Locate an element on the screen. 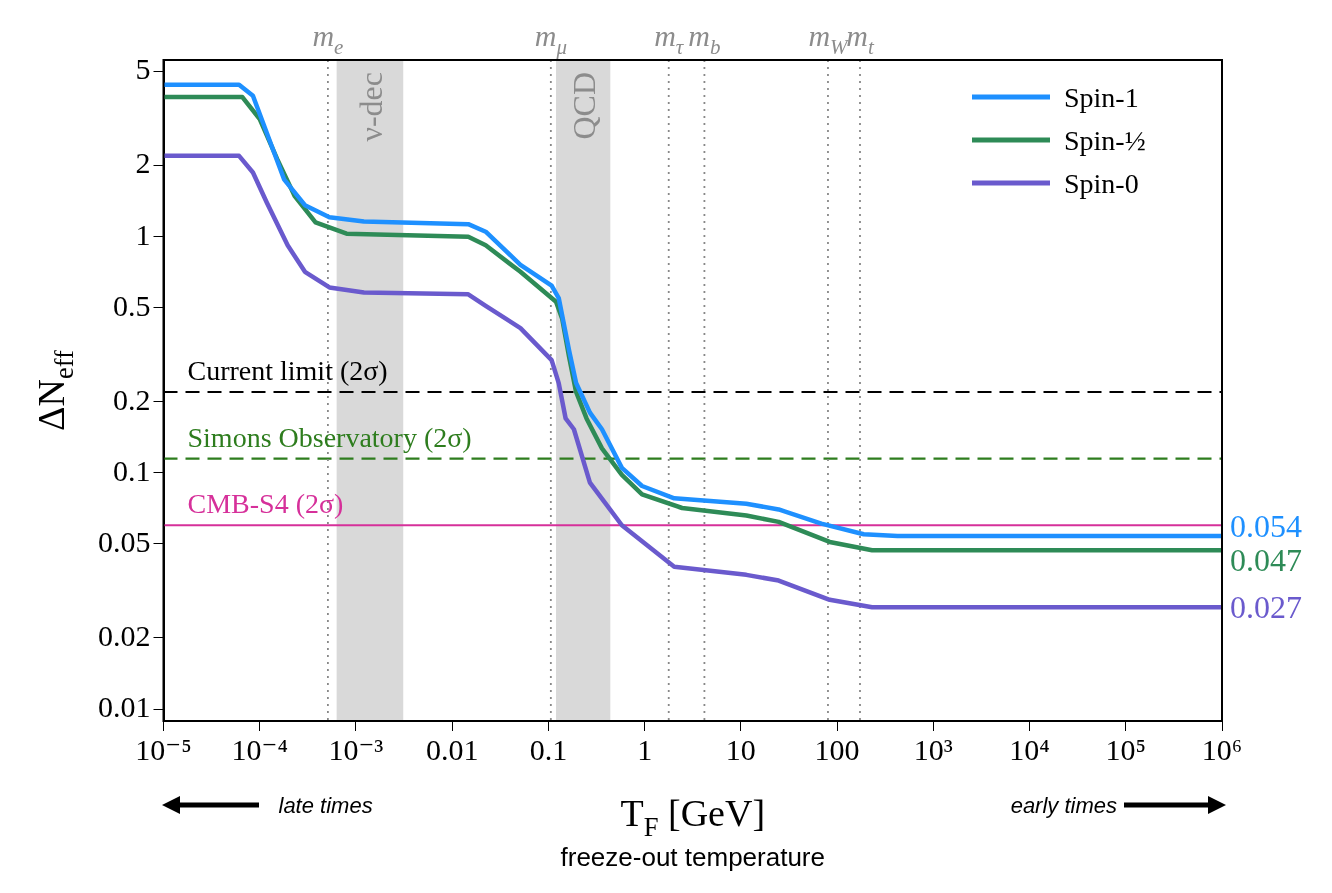 The height and width of the screenshot is (893, 1332). data-label: 0.054 is located at coordinates (1266, 526).